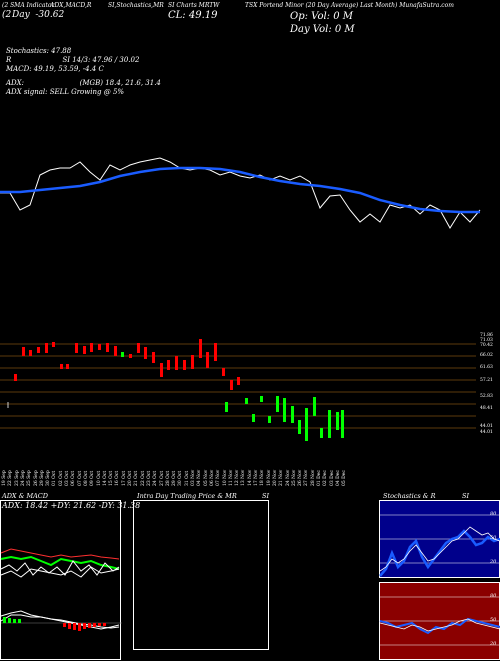  I want to click on date-label: 19 Sep, so click(4, 478).